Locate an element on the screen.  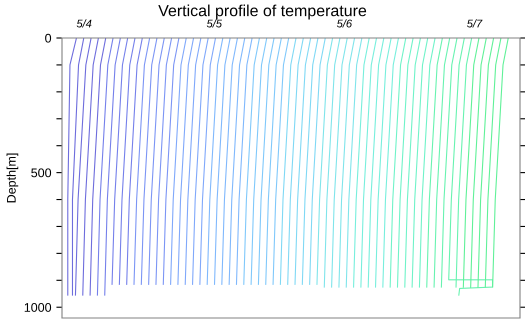
x-tick-label: 5/7 is located at coordinates (474, 23).